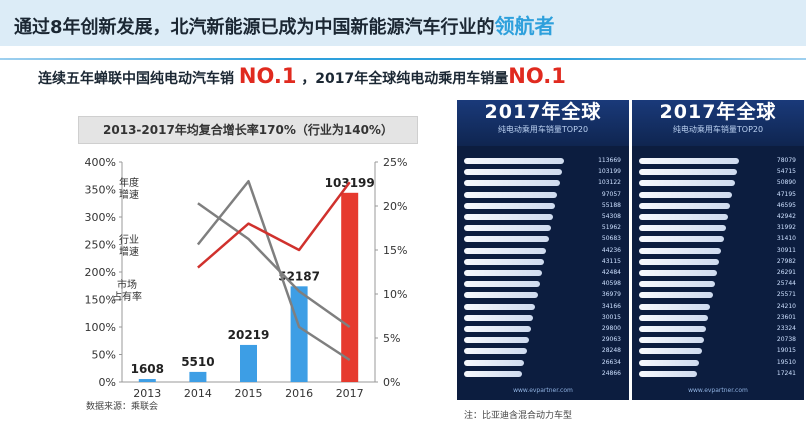  What do you see at coordinates (611, 351) in the screenshot?
I see `ranking-value: 28248` at bounding box center [611, 351].